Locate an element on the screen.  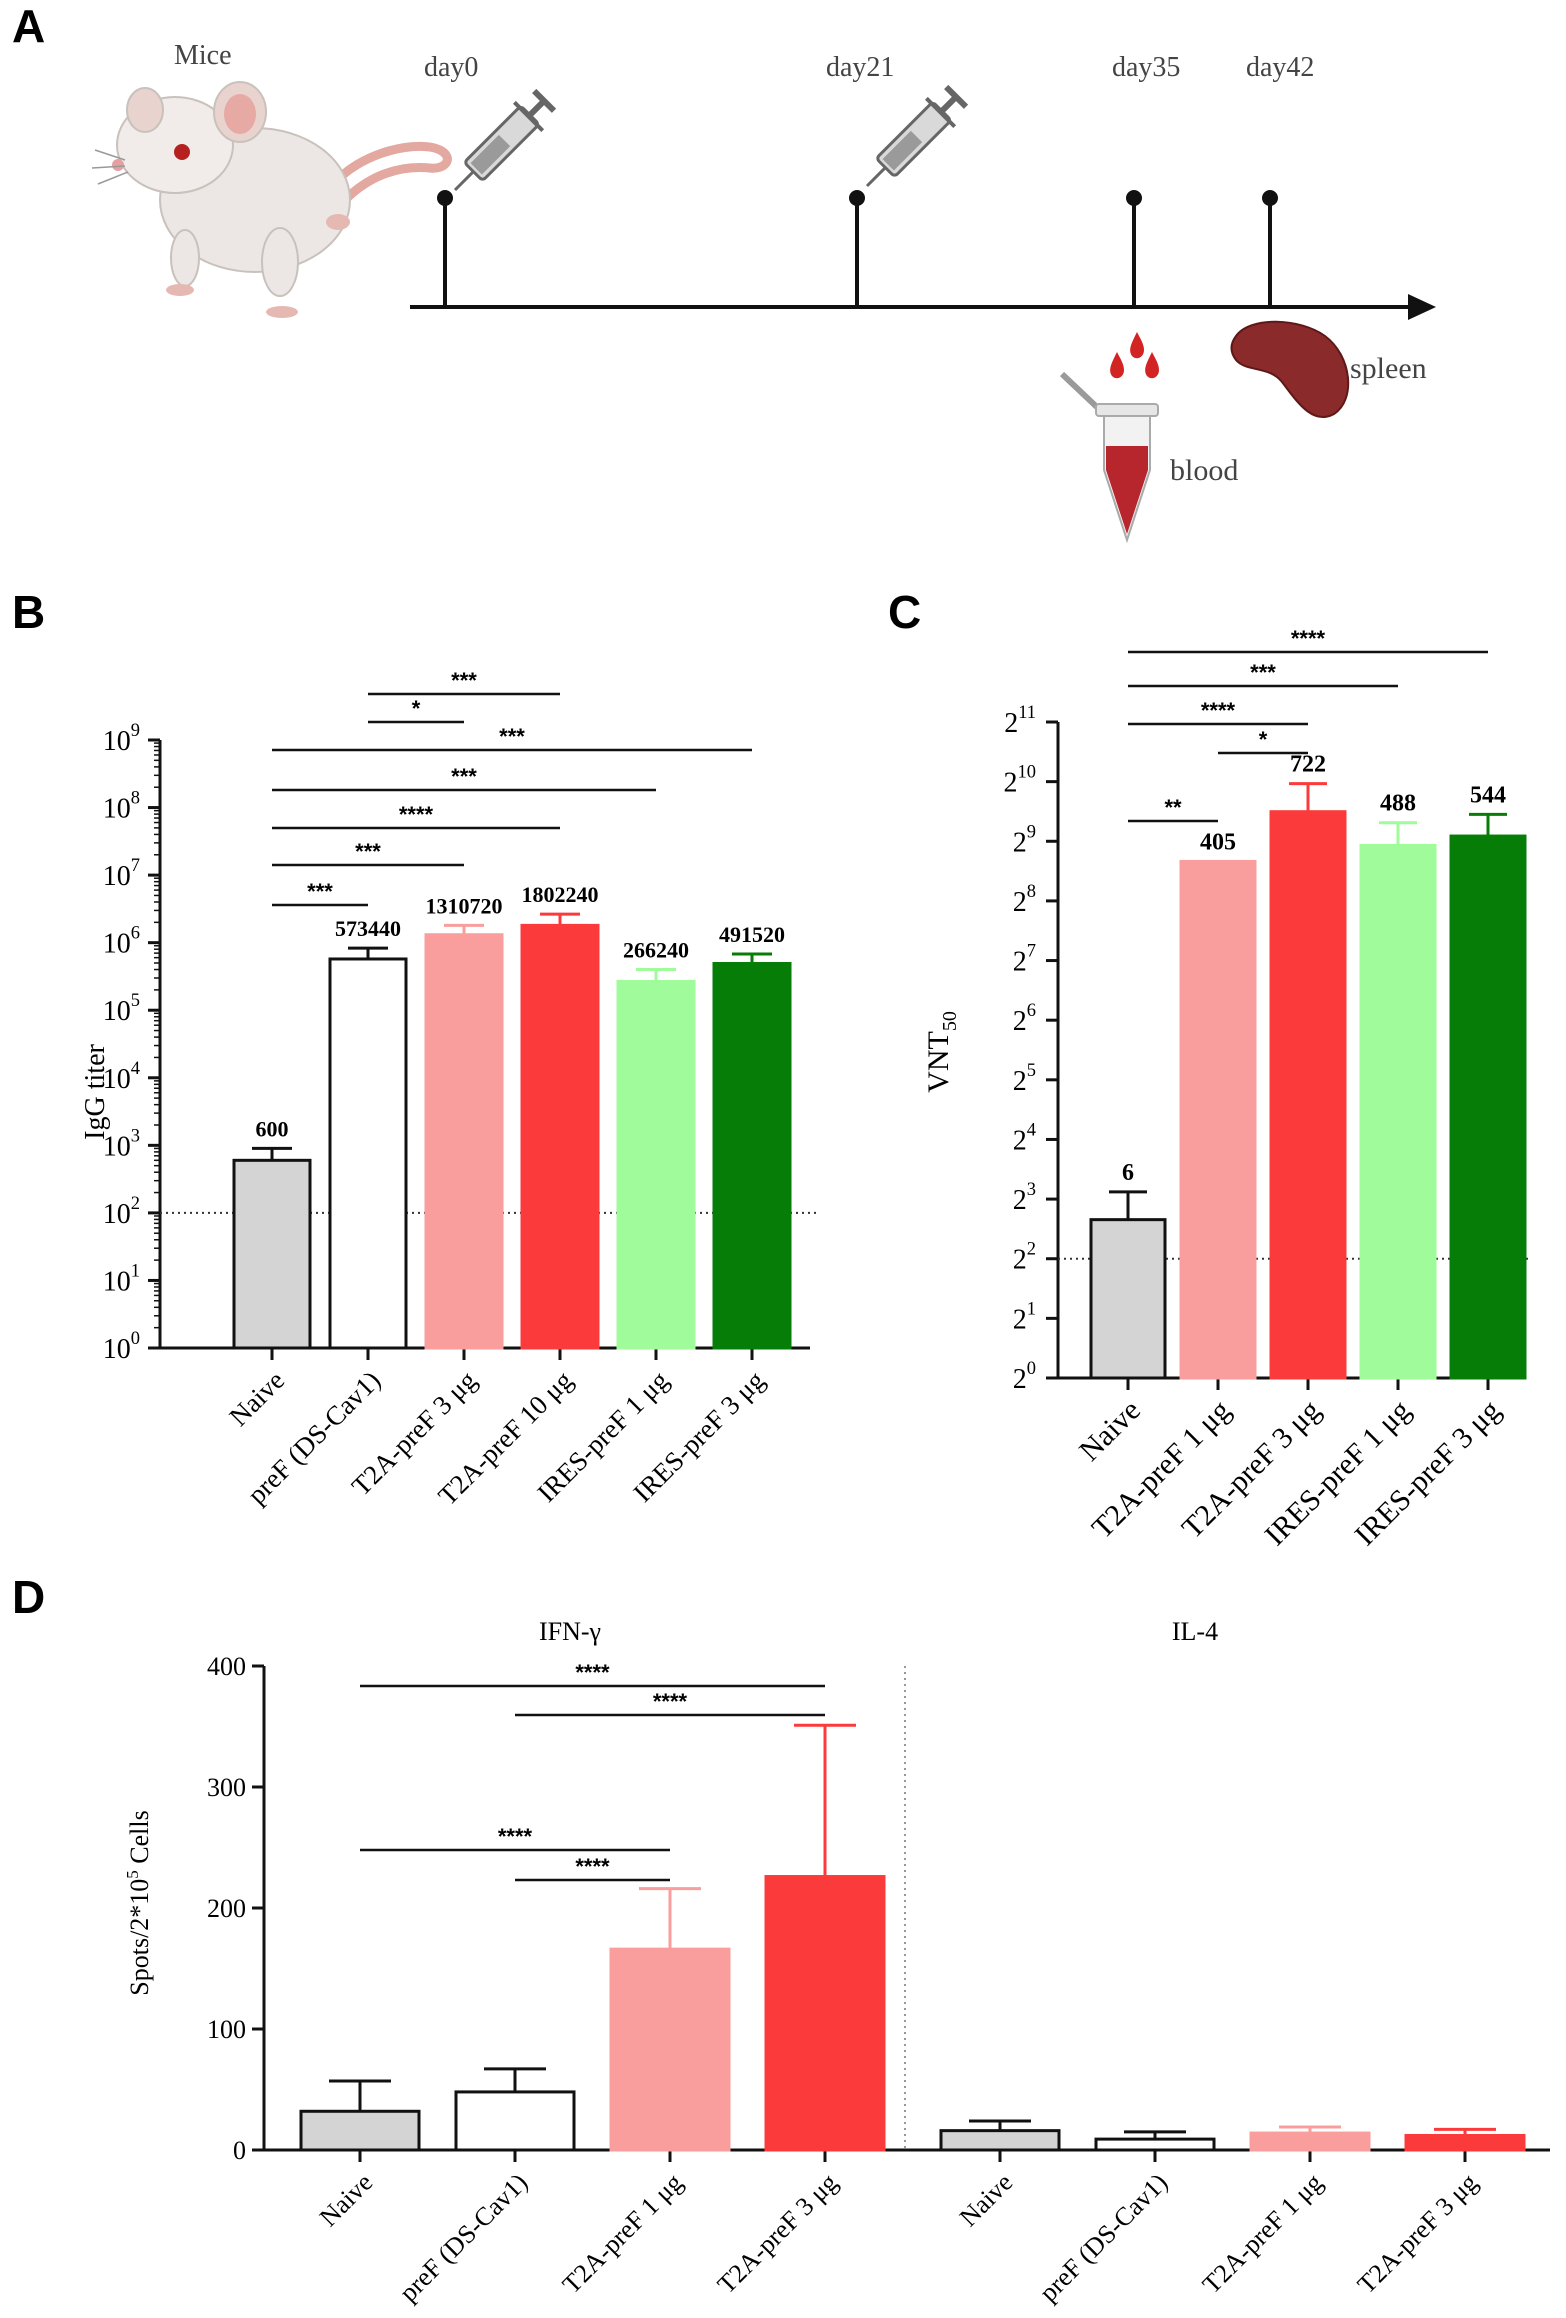
y-tick-label: 400 is located at coordinates (226, 1666).